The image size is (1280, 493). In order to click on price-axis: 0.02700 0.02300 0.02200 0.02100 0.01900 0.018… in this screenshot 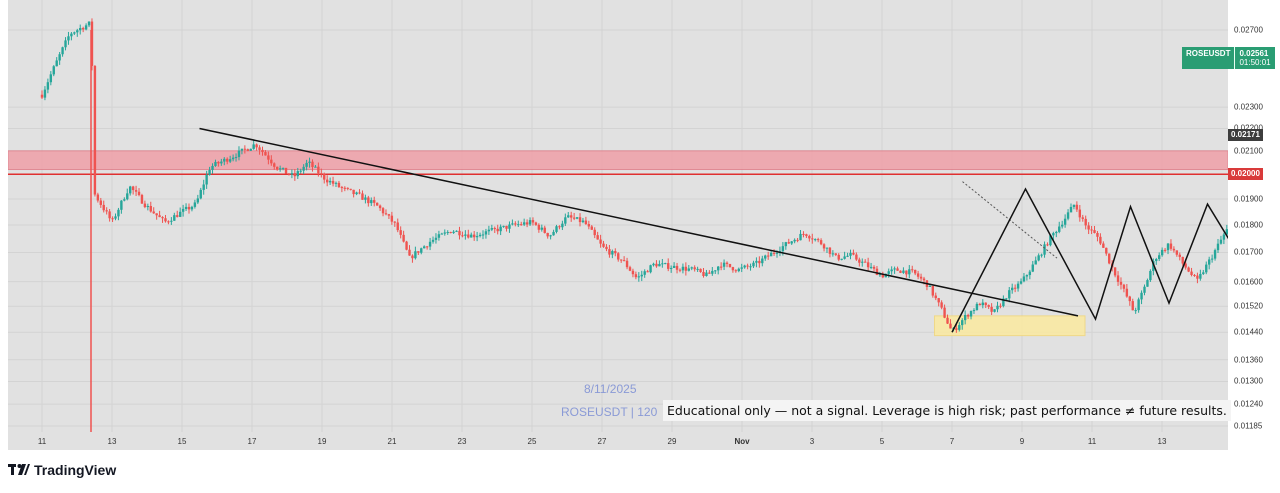, I will do `click(1254, 225)`.